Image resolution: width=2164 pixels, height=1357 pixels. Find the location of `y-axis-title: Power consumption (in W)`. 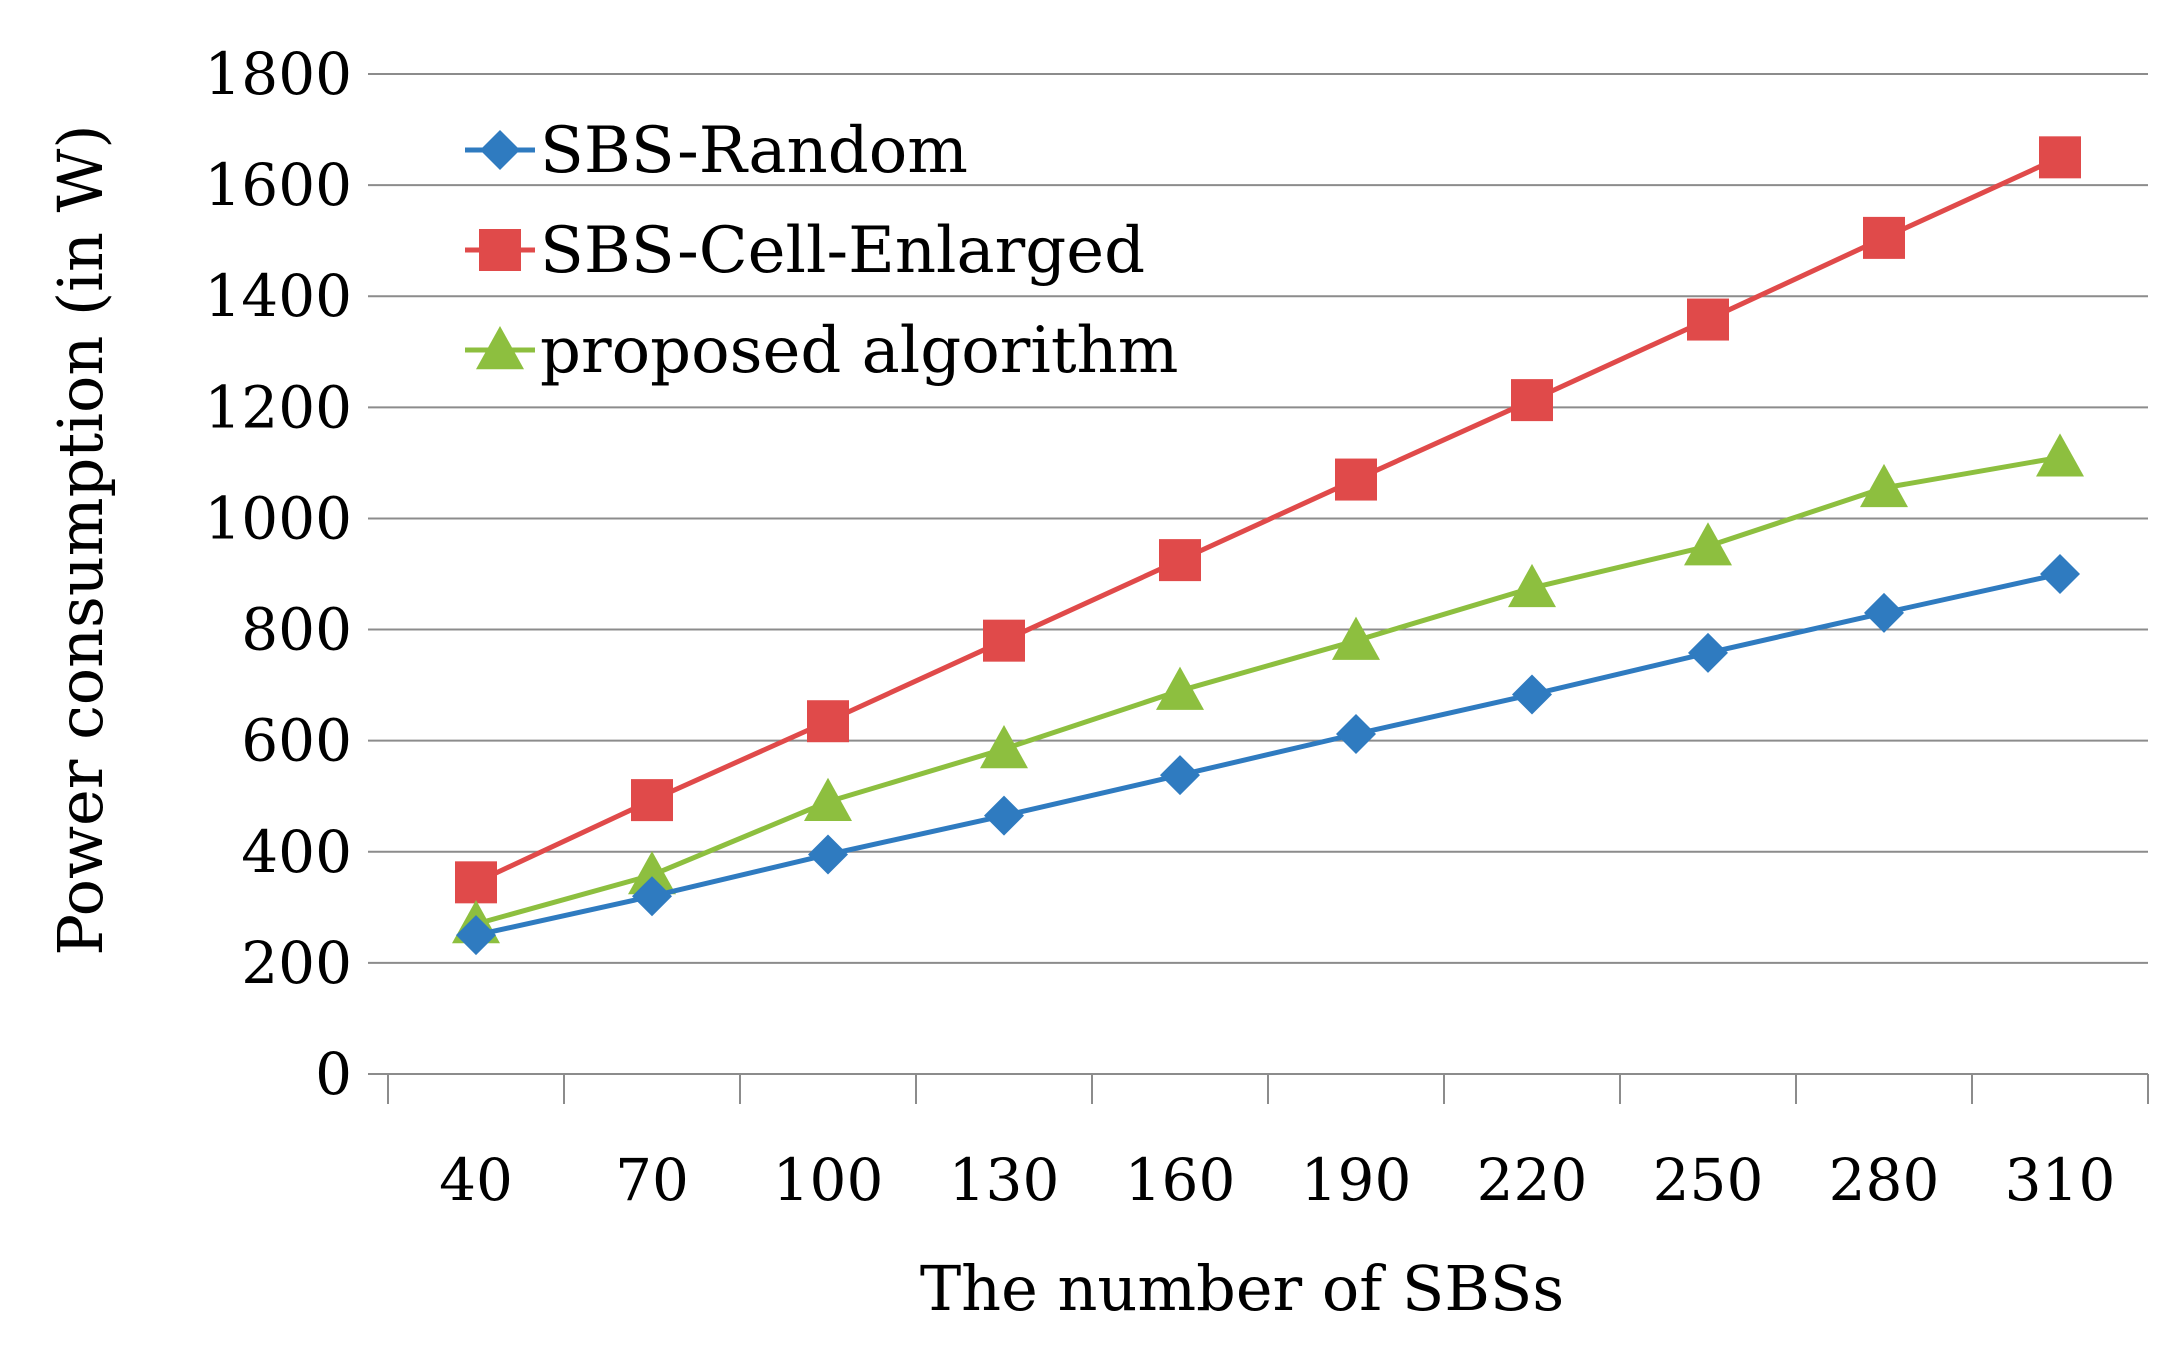

y-axis-title: Power consumption (in W) is located at coordinates (80, 539).